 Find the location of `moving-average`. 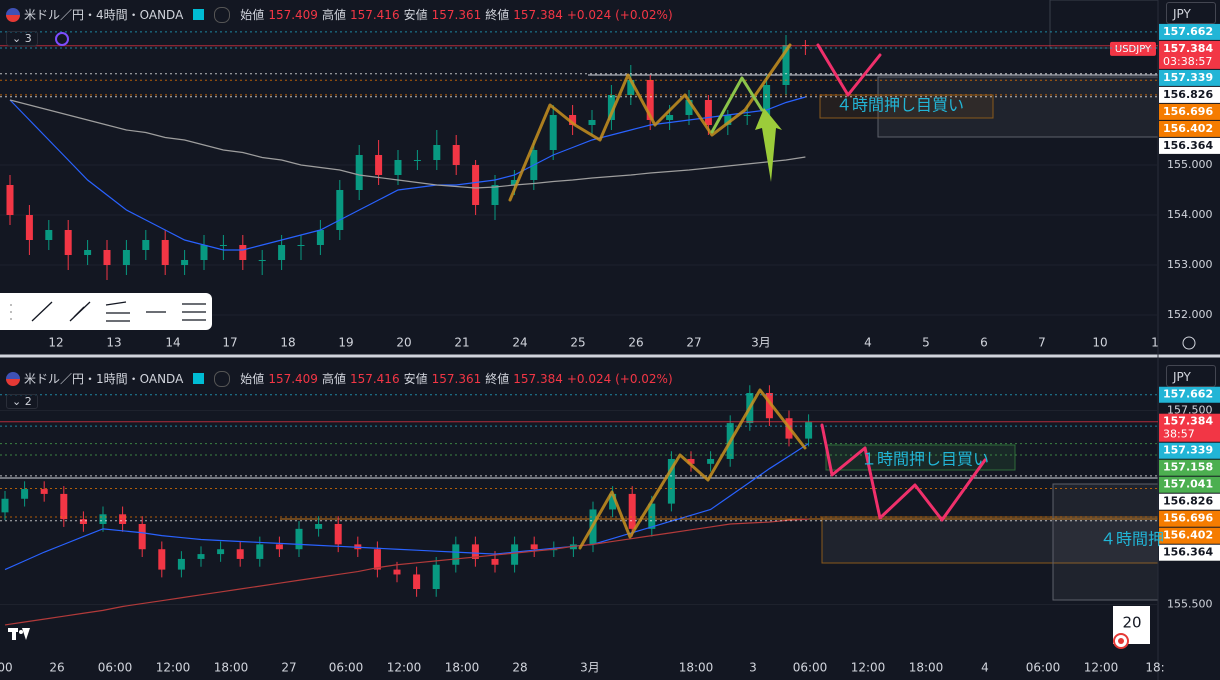

moving-average is located at coordinates (407, 144).